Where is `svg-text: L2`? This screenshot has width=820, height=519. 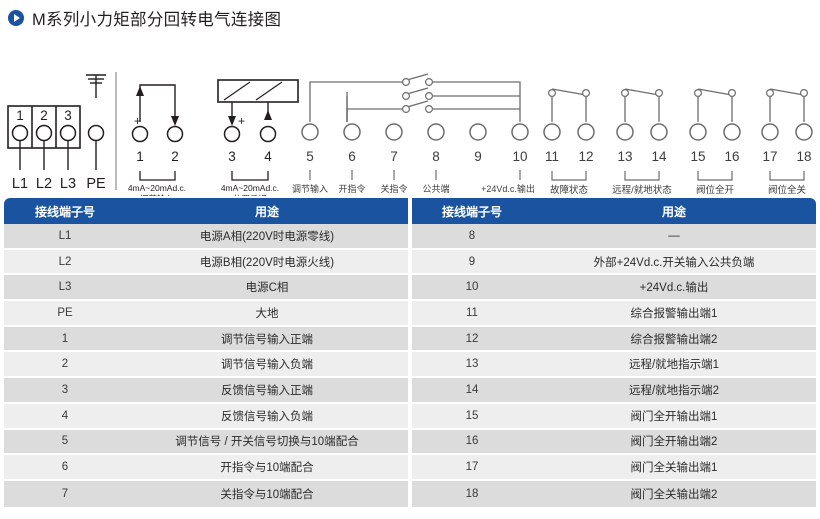 svg-text: L2 is located at coordinates (44, 184).